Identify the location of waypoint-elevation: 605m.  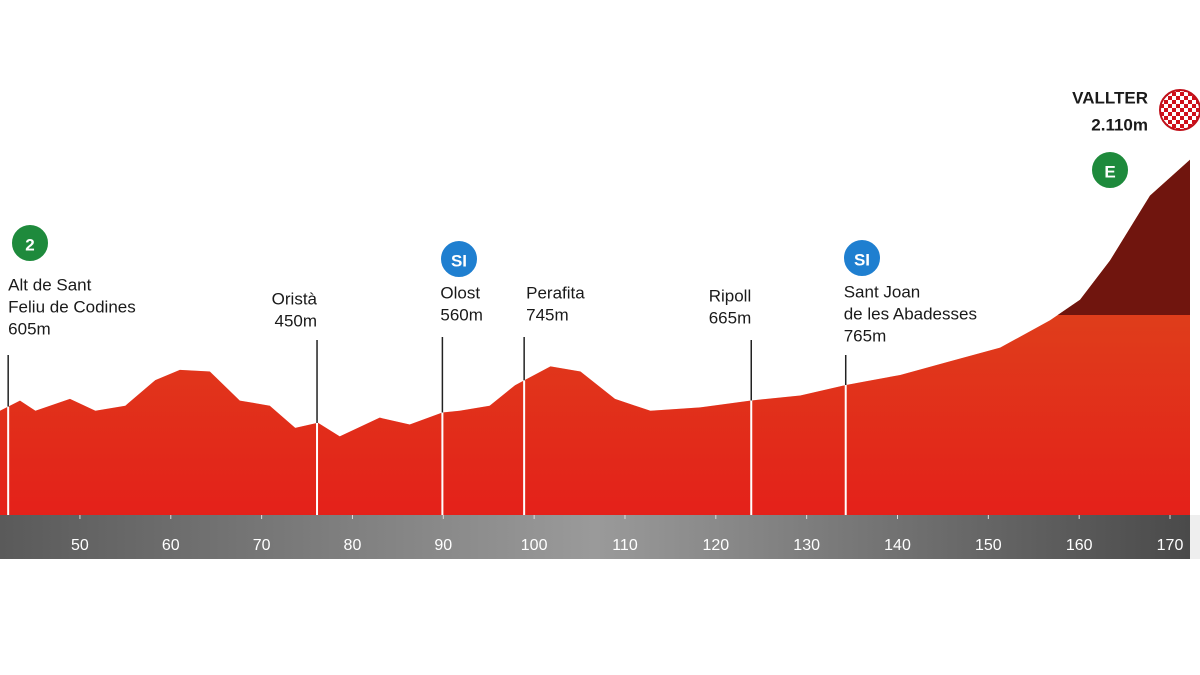
(29, 328).